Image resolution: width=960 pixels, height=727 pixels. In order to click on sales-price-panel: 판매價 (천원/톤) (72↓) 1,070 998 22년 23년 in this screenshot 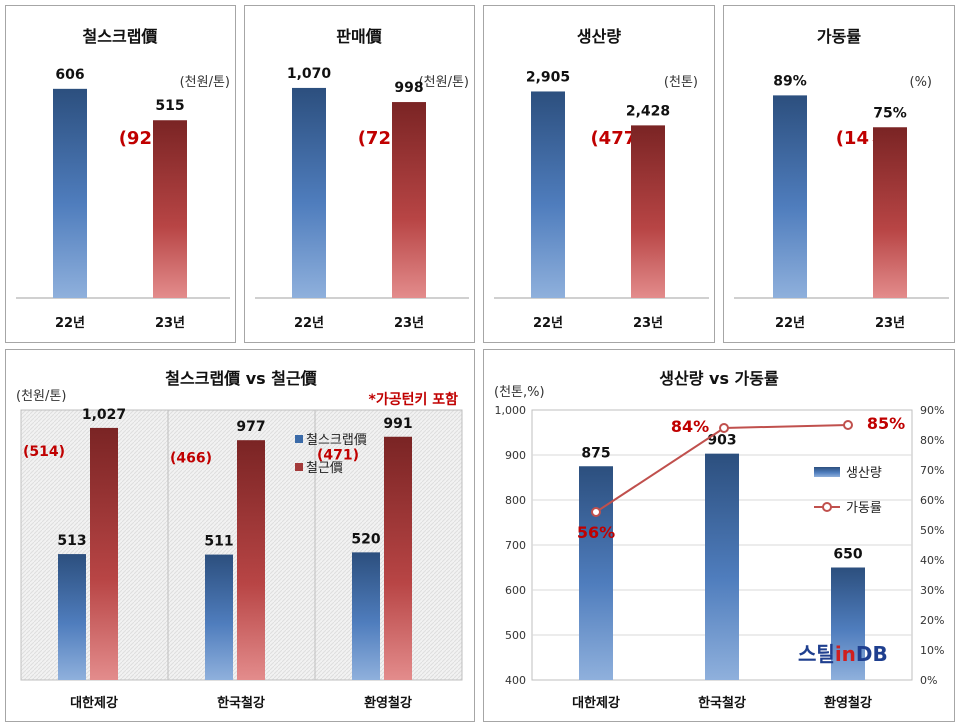, I will do `click(359, 174)`.